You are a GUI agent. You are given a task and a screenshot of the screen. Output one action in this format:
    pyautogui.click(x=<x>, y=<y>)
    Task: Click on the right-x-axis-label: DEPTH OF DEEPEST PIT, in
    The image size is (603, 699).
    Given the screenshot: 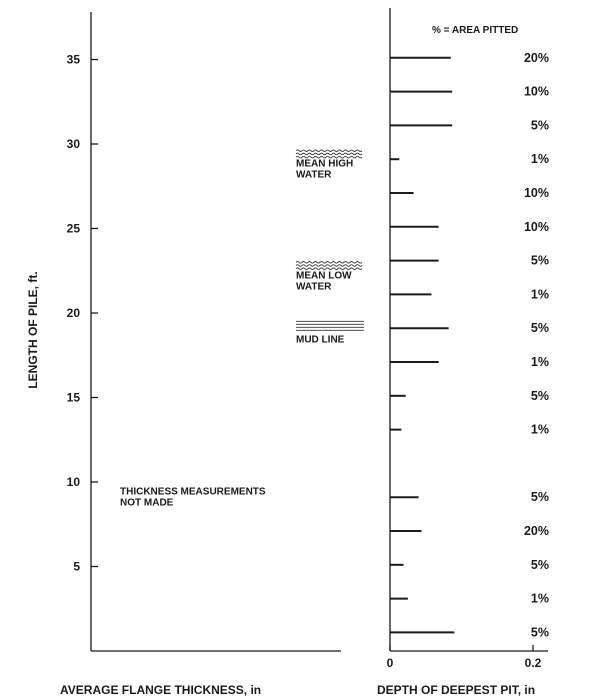 What is the action you would take?
    pyautogui.click(x=456, y=690)
    